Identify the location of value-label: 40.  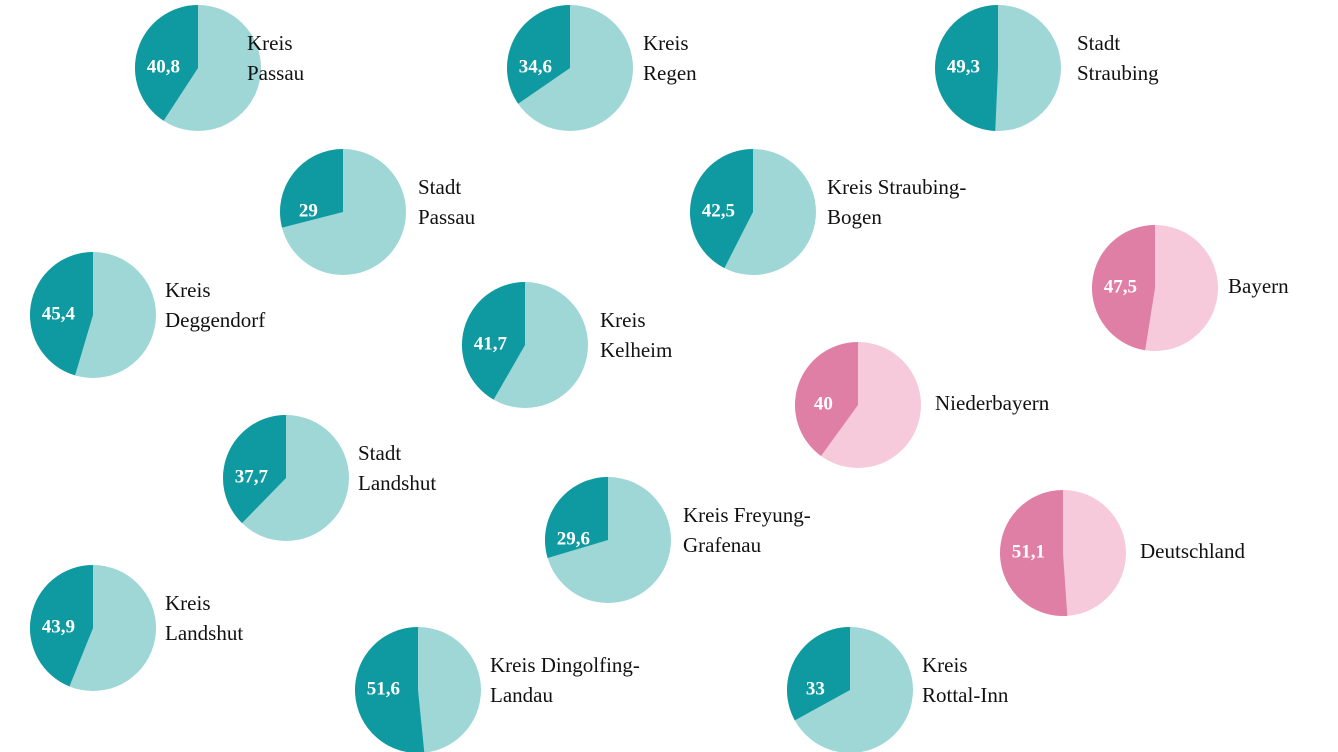
(823, 403).